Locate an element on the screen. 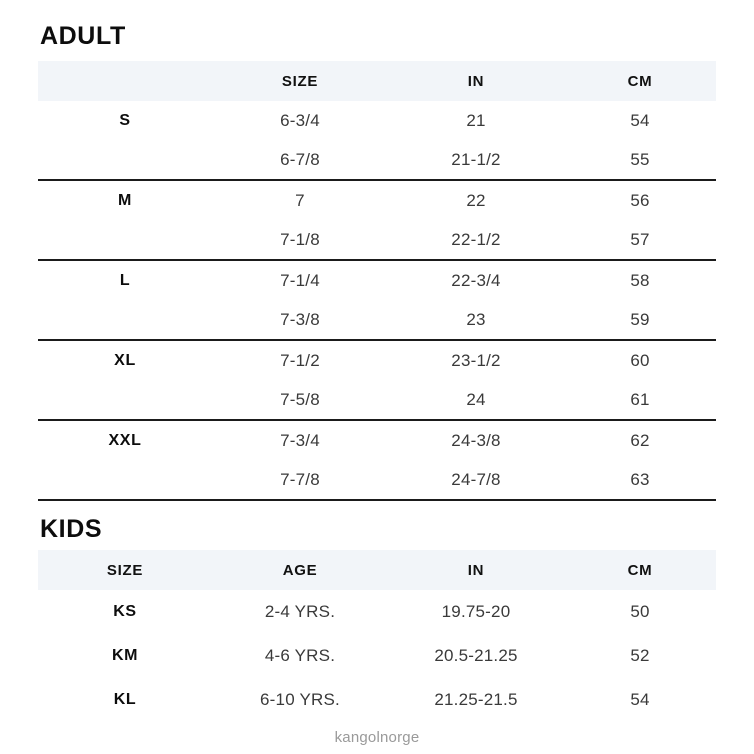 The image size is (754, 754). table-row: M 7 22 56 is located at coordinates (377, 199).